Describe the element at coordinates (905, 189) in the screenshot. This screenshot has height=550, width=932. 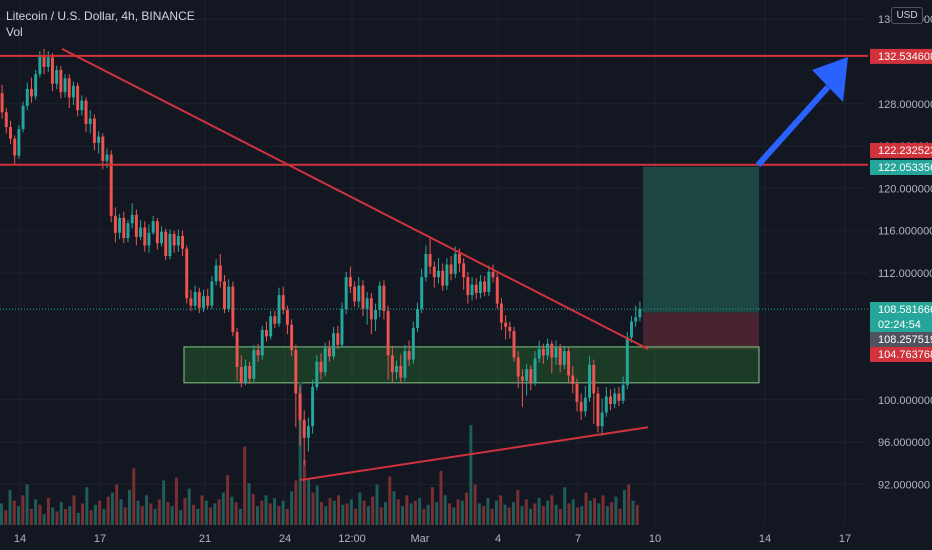
I see `price-tick-label: 120.000000` at that location.